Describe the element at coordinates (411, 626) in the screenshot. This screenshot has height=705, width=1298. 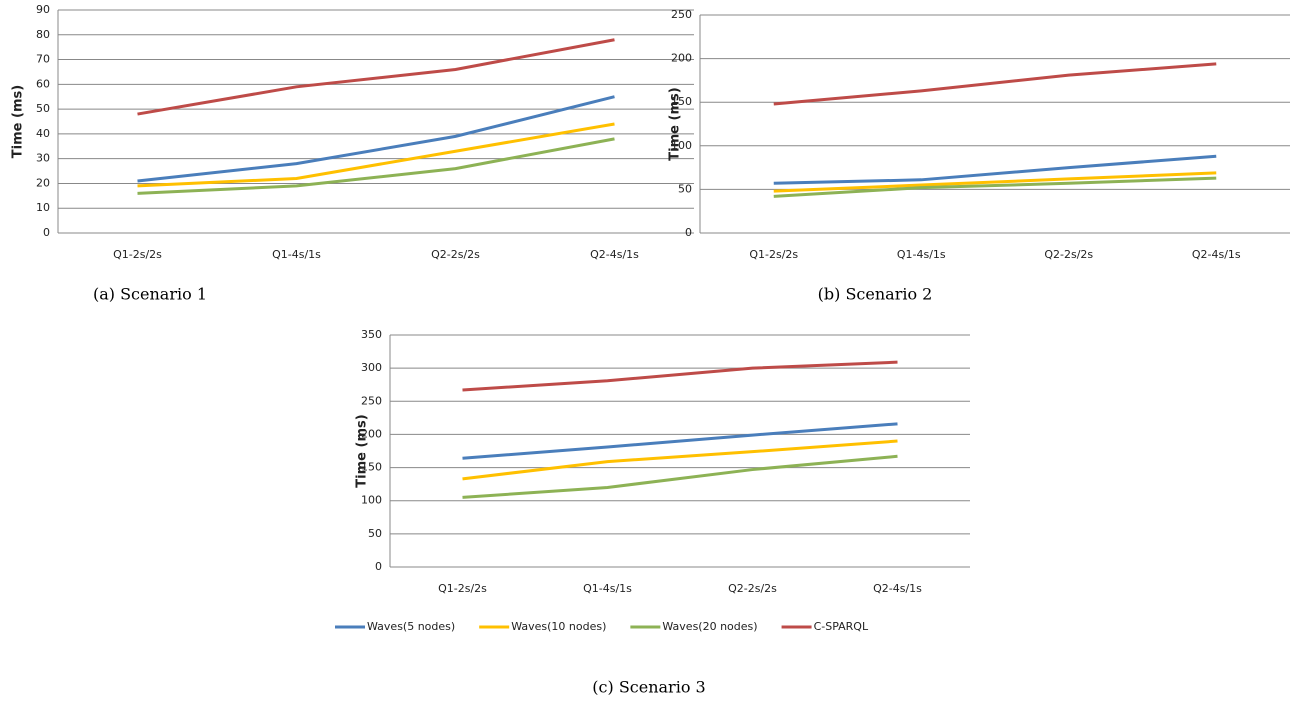
I see `legend-label: Waves(5 nodes)` at that location.